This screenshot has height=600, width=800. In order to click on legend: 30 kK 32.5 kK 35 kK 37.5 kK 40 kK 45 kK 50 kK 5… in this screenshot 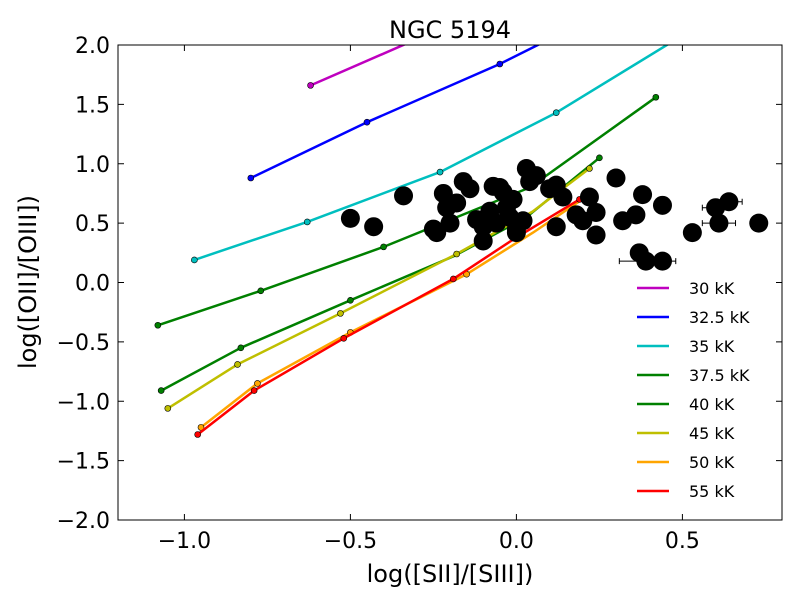, I will do `click(693, 390)`.